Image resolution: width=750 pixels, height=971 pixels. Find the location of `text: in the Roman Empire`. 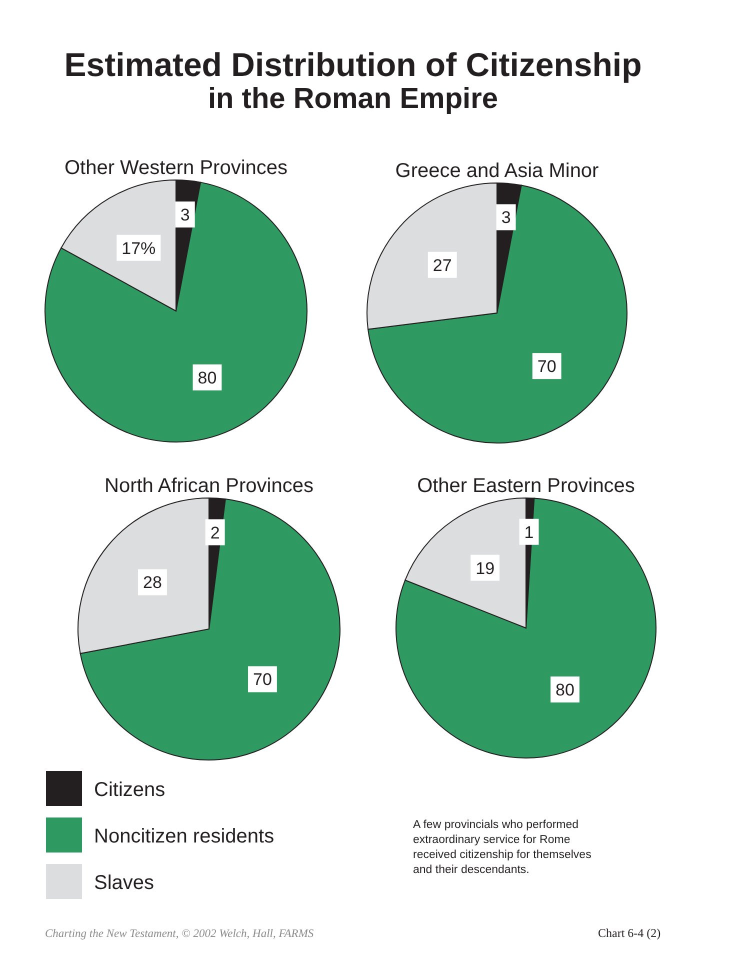

text: in the Roman Empire is located at coordinates (353, 99).